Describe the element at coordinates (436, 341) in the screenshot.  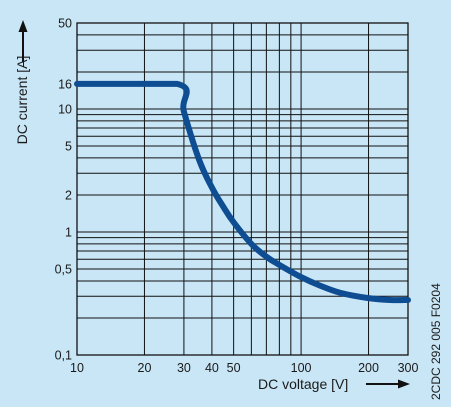
I see `document-code: 2CDC 292 005 F0204` at that location.